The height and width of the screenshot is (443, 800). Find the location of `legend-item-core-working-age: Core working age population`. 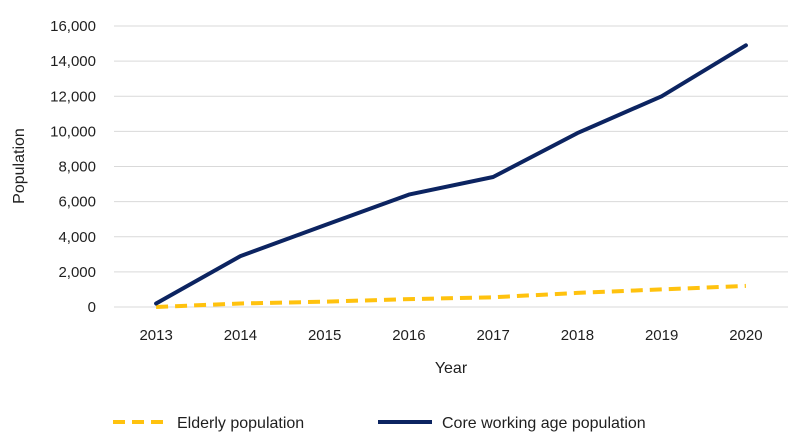

legend-item-core-working-age: Core working age population is located at coordinates (512, 423).